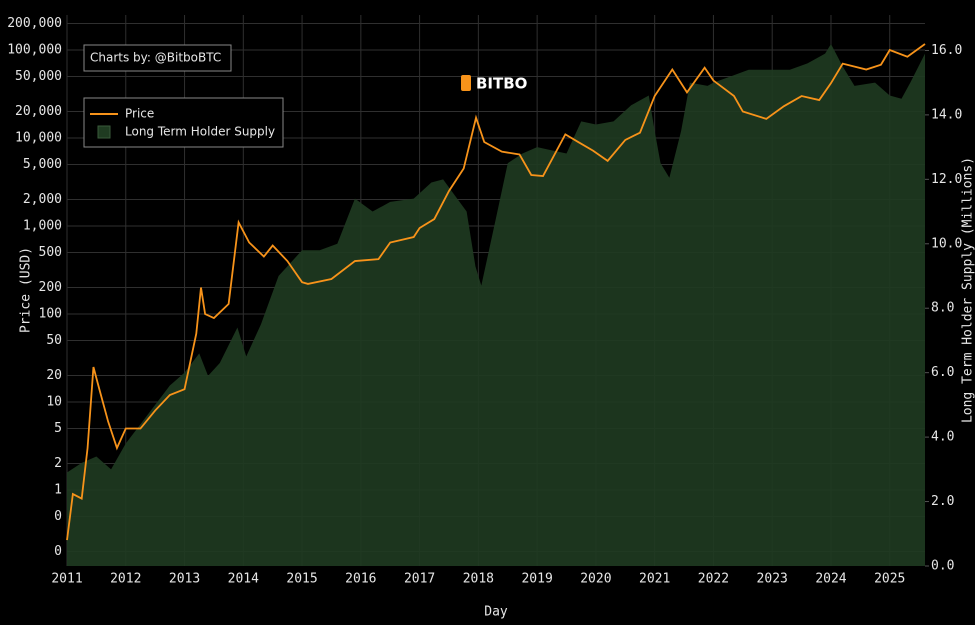  Describe the element at coordinates (946, 243) in the screenshot. I see `y2-tick-label: 10.0` at that location.